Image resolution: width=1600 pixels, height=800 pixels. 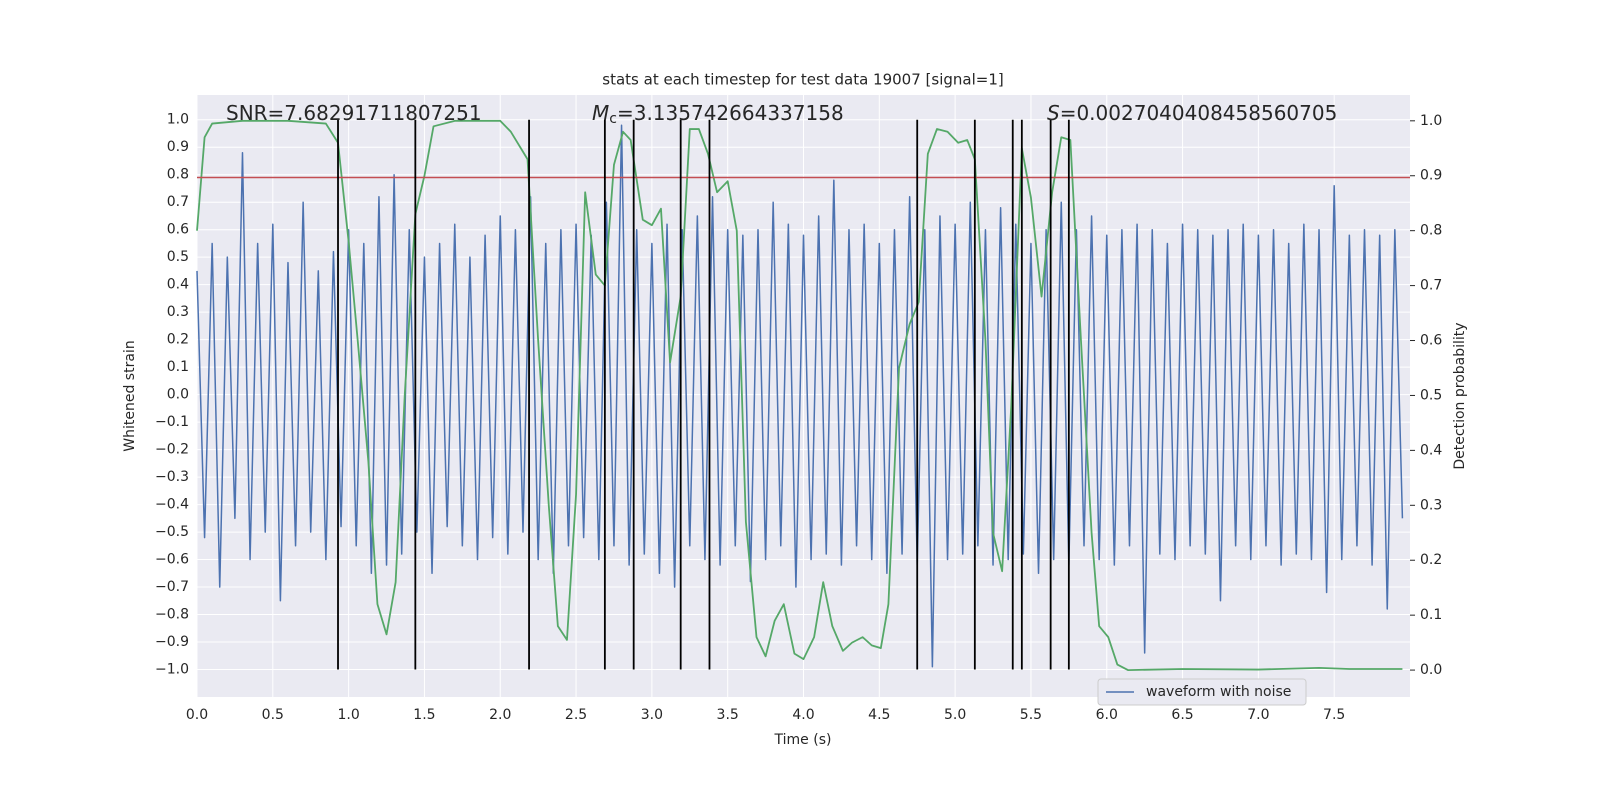 I want to click on y2-tick-label: 0.8, so click(x=1431, y=231).